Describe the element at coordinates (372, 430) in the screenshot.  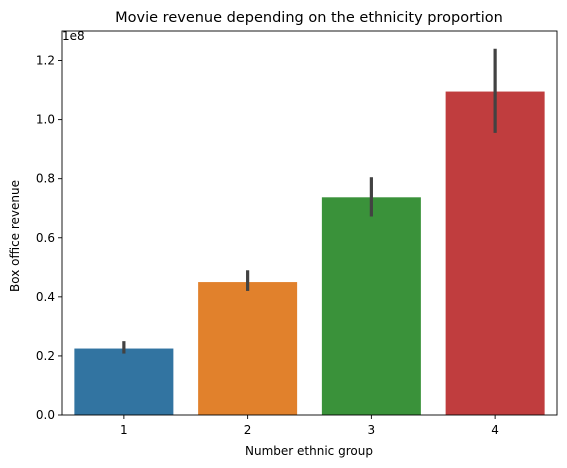
I see `x-tick-label: 3` at that location.